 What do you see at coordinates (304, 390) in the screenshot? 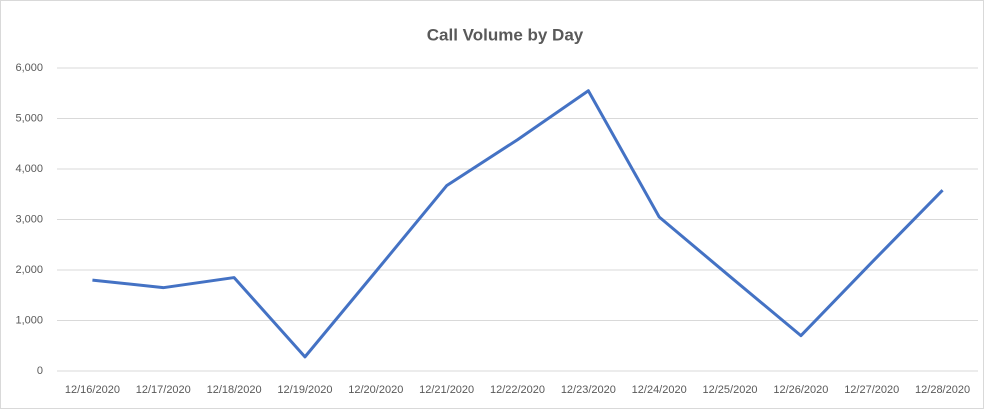
I see `x-tick-label: 12/19/2020` at bounding box center [304, 390].